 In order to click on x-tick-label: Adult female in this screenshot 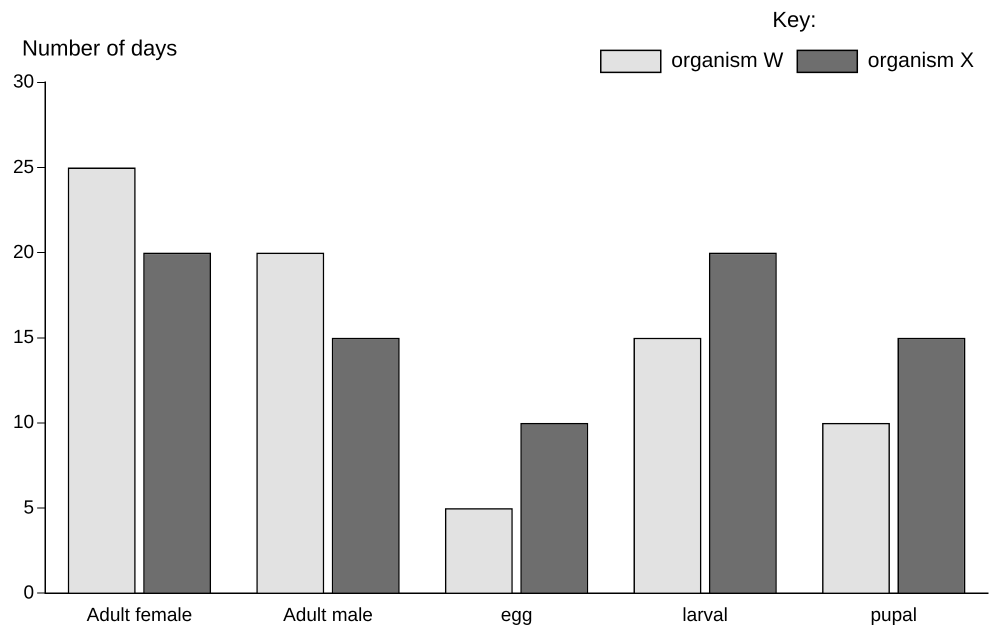, I will do `click(139, 615)`.